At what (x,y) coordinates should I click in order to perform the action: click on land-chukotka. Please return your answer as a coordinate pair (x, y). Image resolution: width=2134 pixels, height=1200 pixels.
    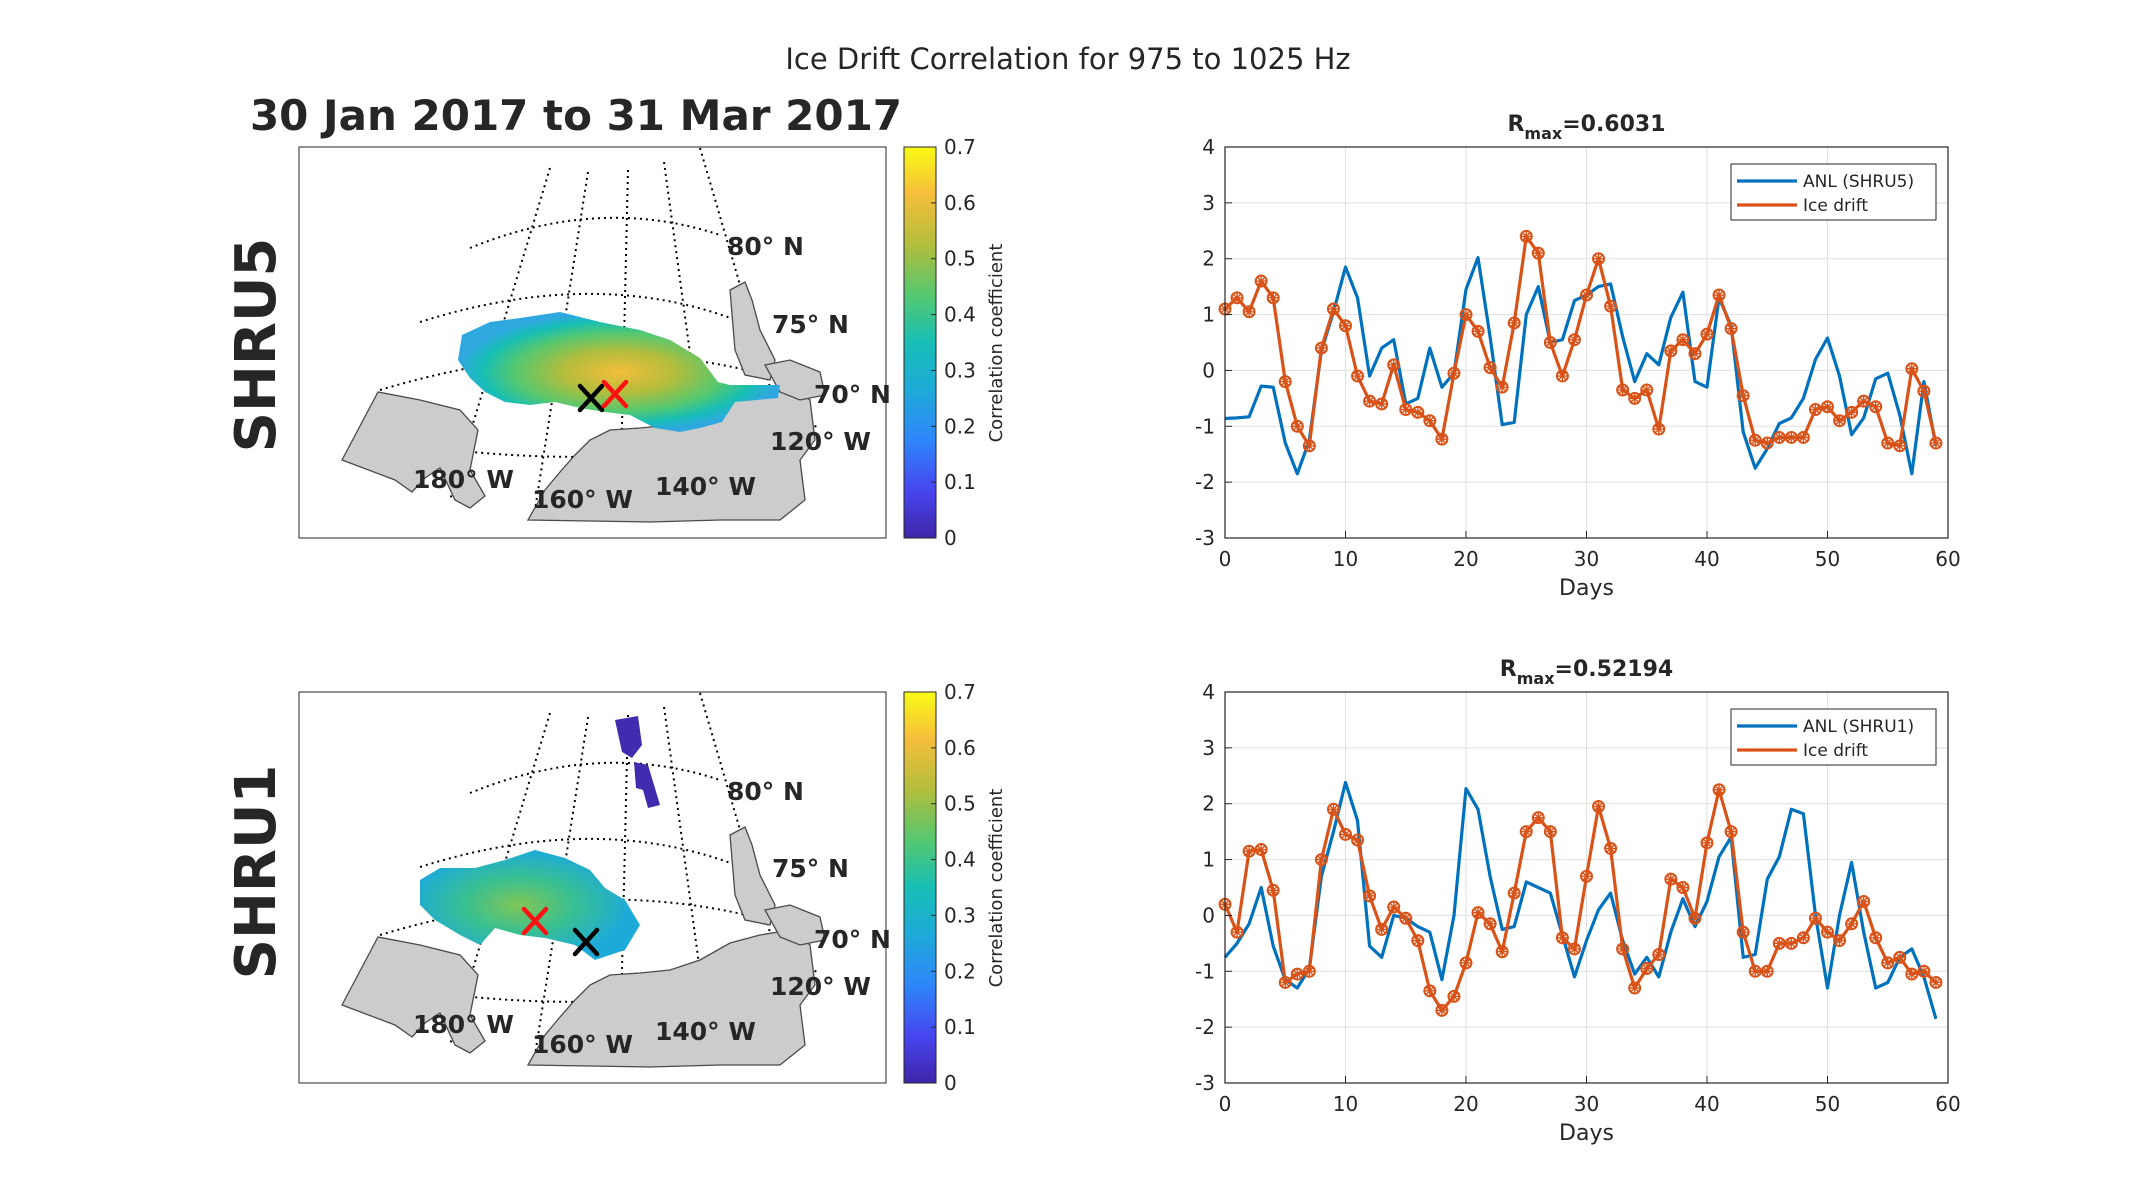
    Looking at the image, I should click on (413, 450).